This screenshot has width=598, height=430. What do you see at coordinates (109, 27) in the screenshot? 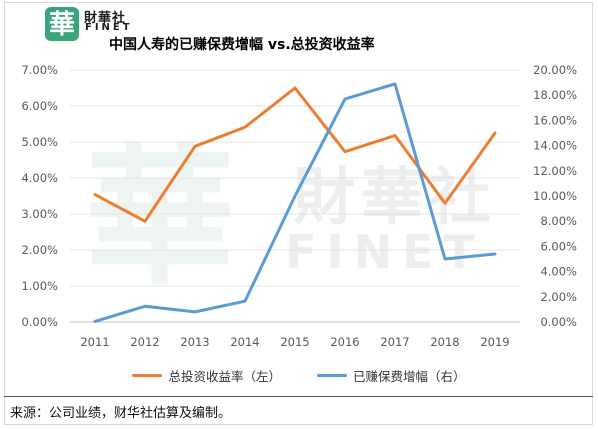
I see `brand-name-en: FINET` at bounding box center [109, 27].